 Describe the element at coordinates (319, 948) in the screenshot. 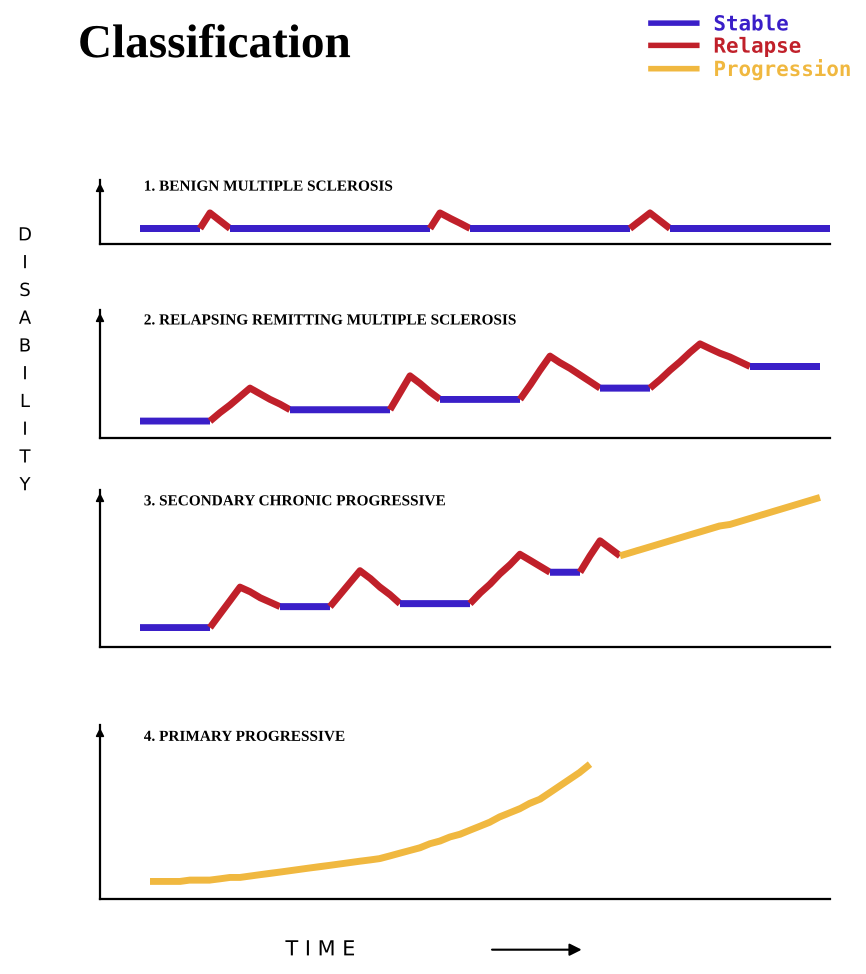

I see `x-axis-title: T I M E` at that location.